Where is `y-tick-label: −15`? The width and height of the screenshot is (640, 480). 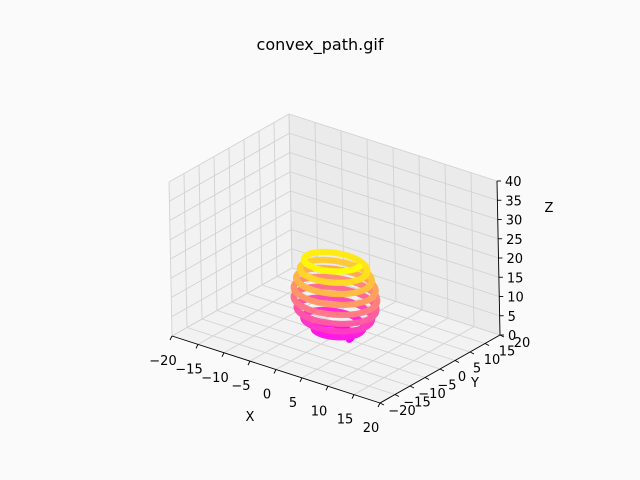 y-tick-label: −15 is located at coordinates (416, 403).